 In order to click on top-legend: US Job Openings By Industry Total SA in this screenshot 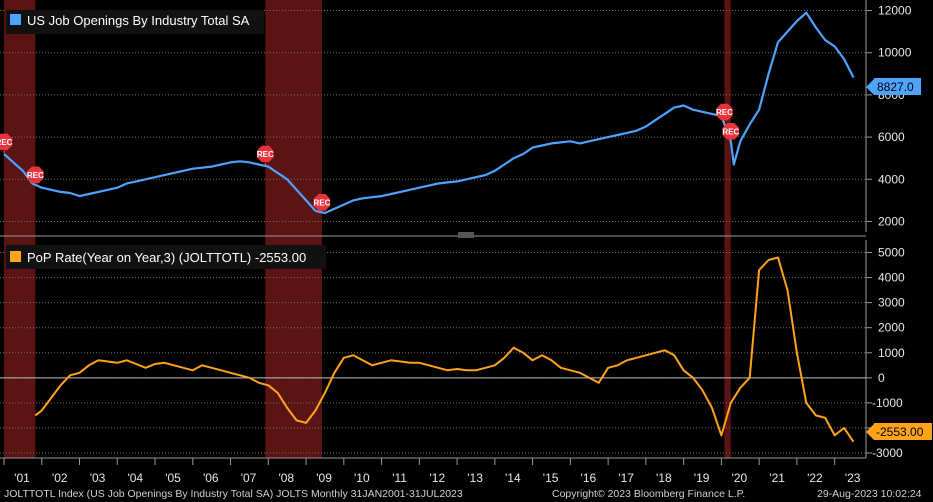, I will do `click(135, 22)`.